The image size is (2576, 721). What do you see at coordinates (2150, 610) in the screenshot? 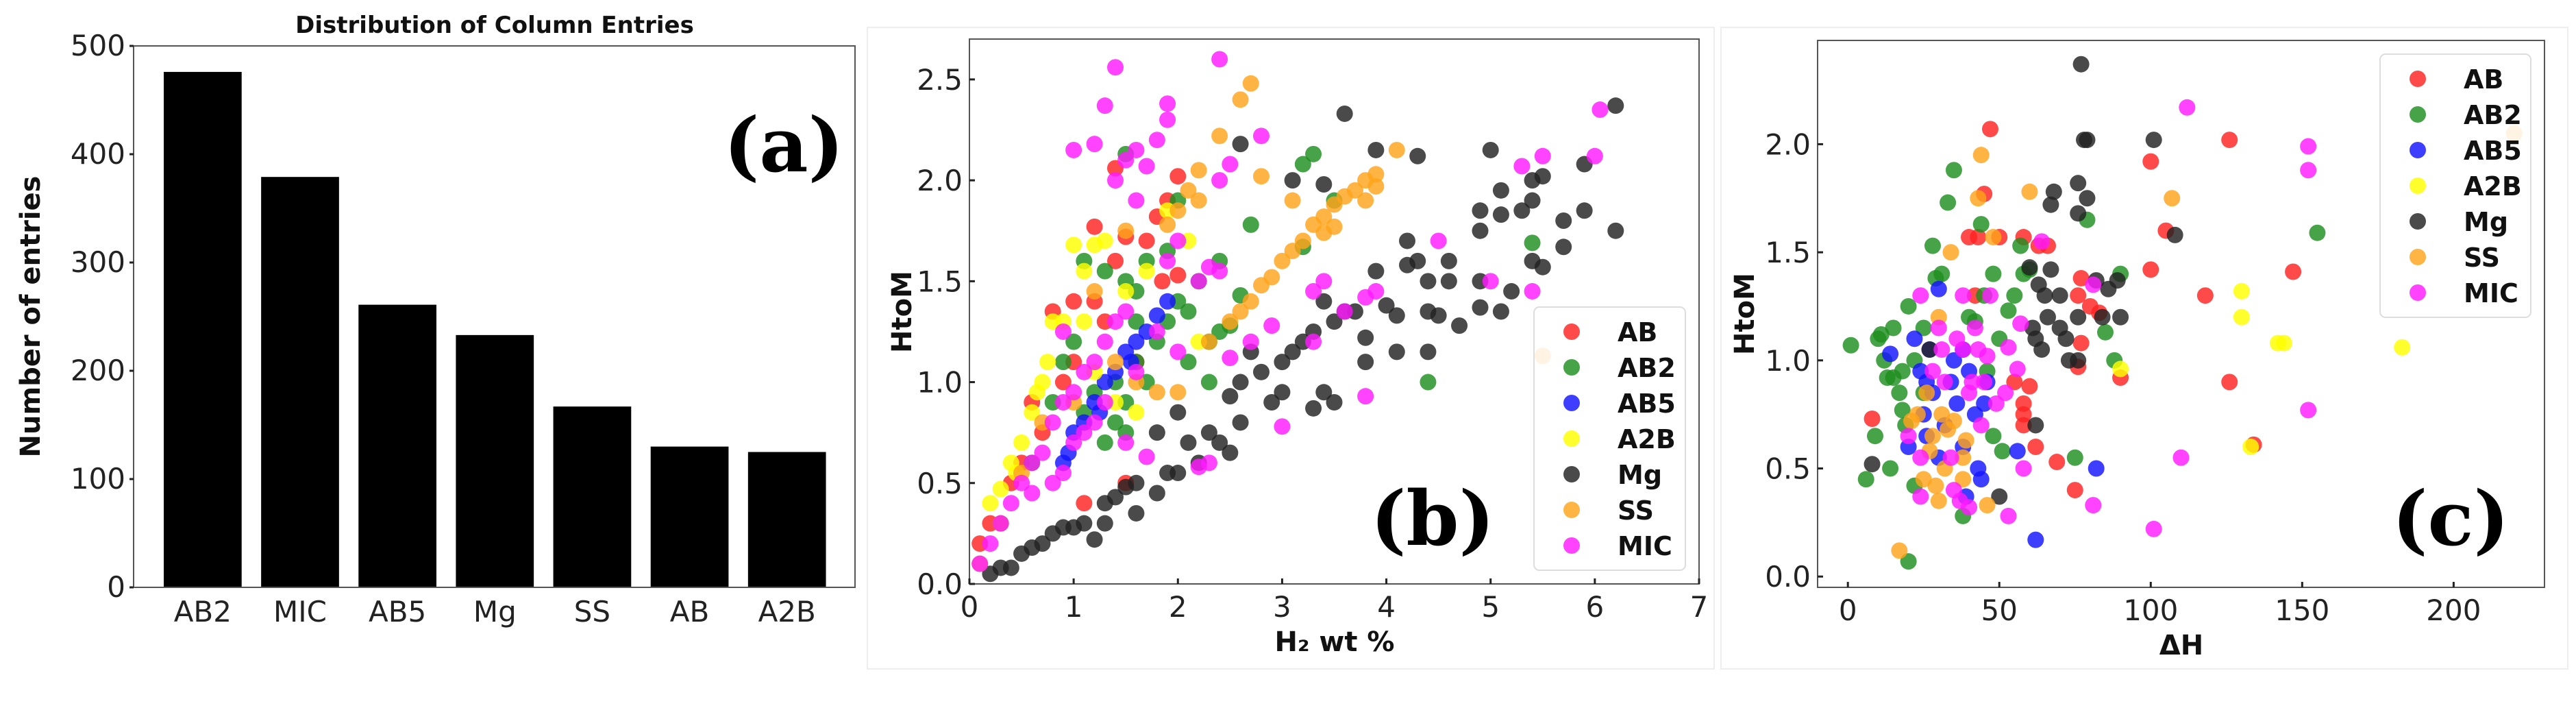
I see `x-tick-label: 100` at bounding box center [2150, 610].